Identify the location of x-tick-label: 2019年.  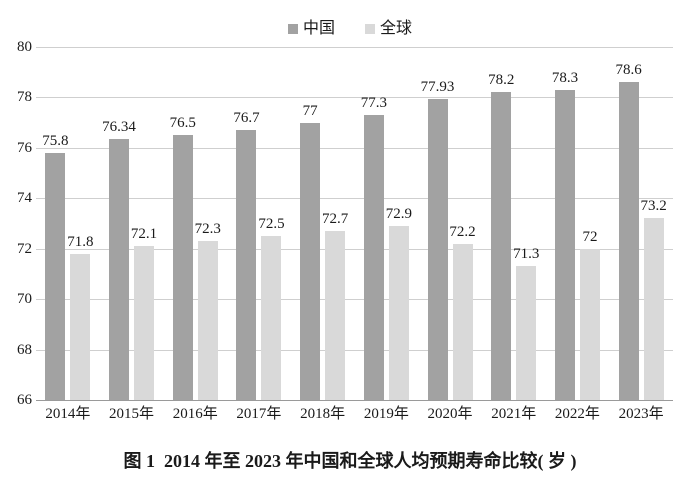
(386, 414).